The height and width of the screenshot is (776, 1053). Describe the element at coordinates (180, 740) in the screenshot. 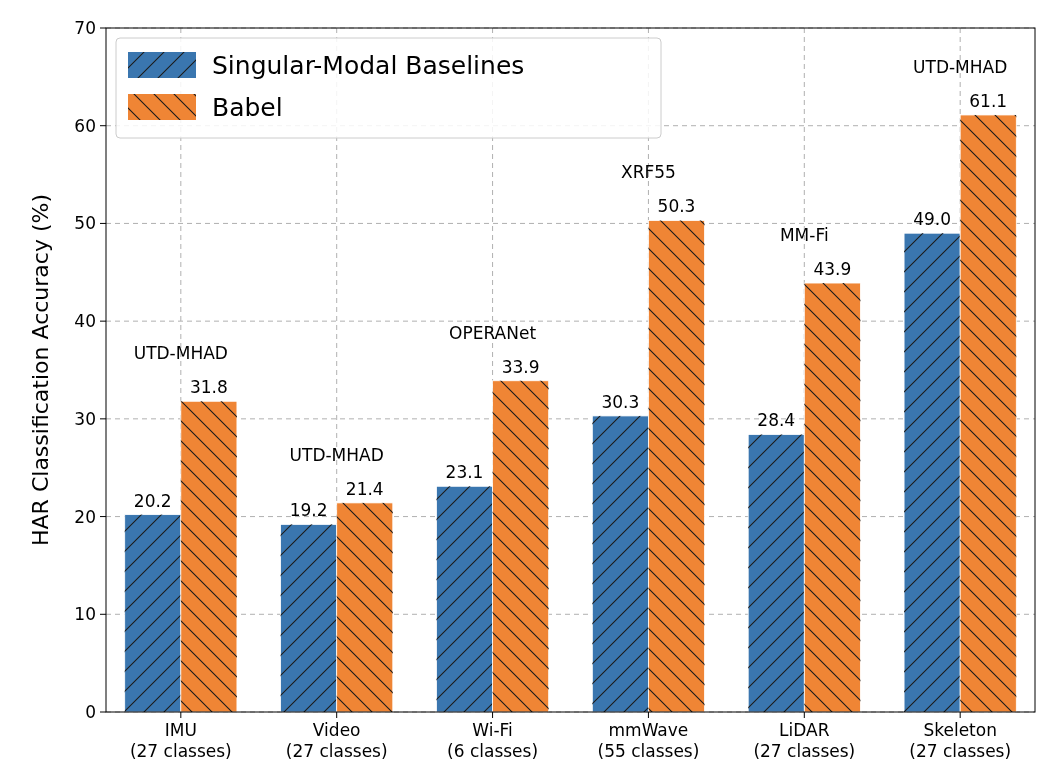

I see `x-tick-label: IMU (27 classes)` at that location.